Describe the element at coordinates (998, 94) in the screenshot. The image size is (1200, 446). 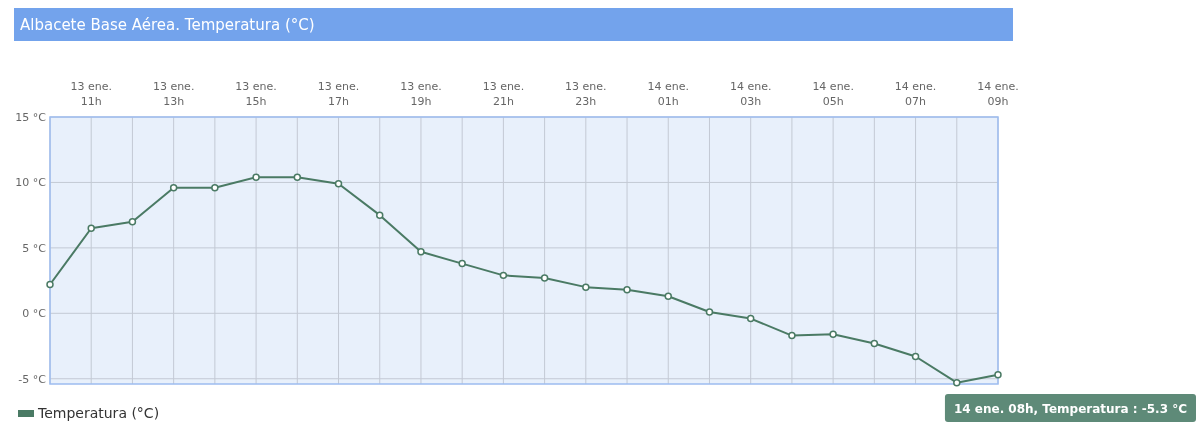
I see `x-tick-label: 14 ene. 09h` at that location.